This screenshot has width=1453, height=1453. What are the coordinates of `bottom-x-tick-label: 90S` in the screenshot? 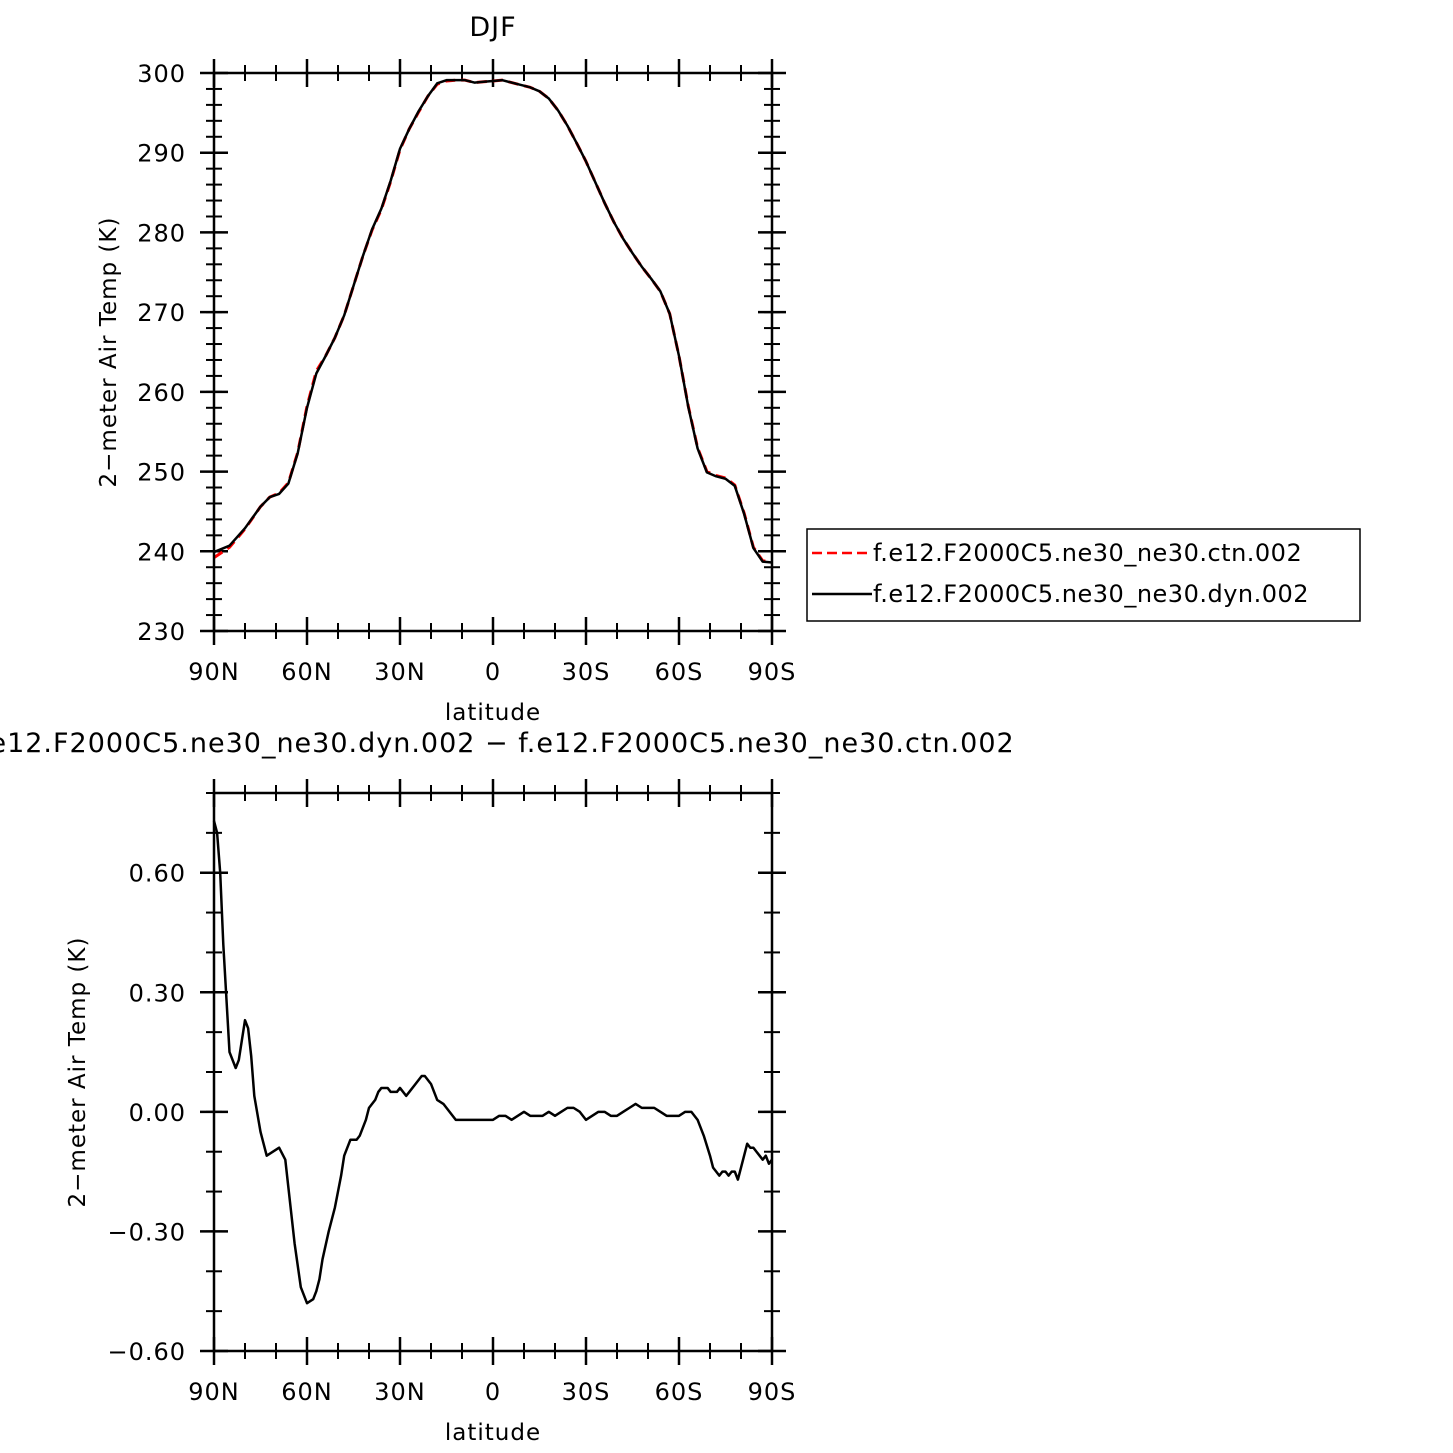 It's located at (772, 1392).